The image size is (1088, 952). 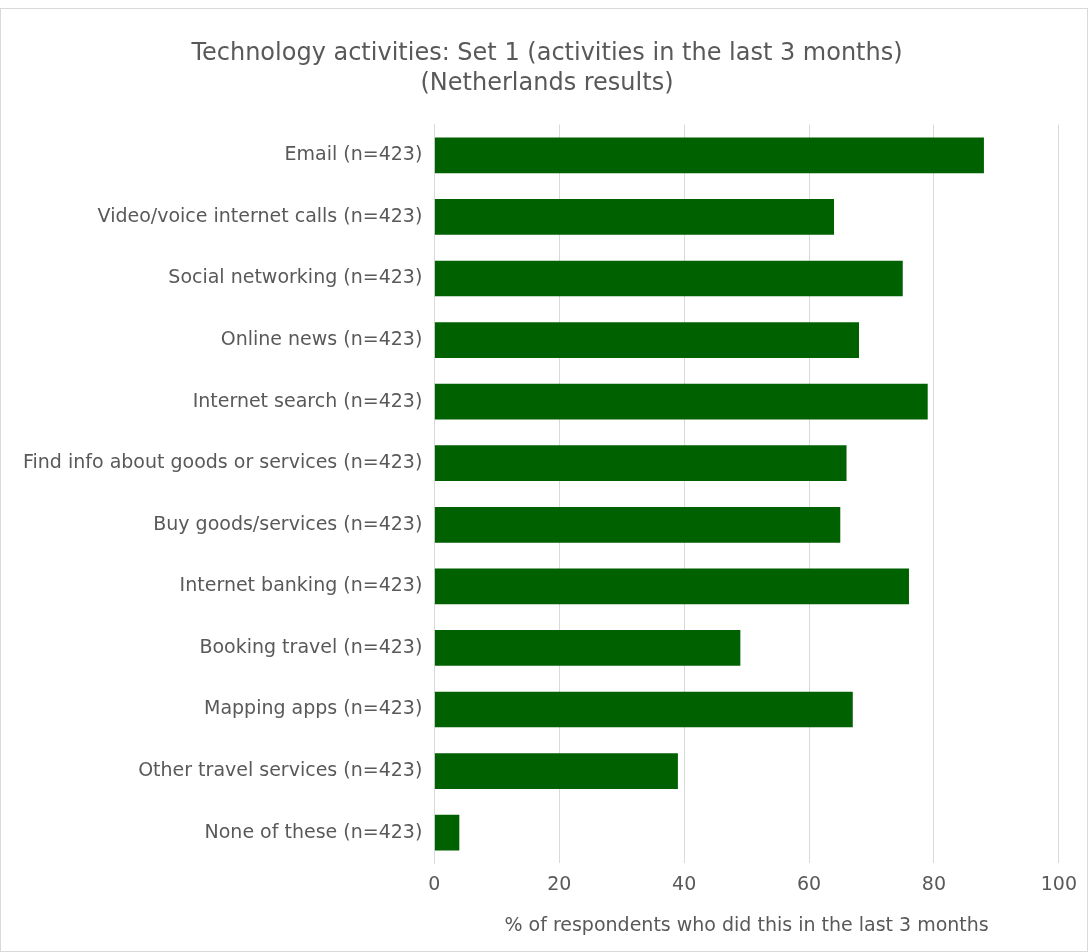 I want to click on x-tick-label: 60, so click(x=809, y=882).